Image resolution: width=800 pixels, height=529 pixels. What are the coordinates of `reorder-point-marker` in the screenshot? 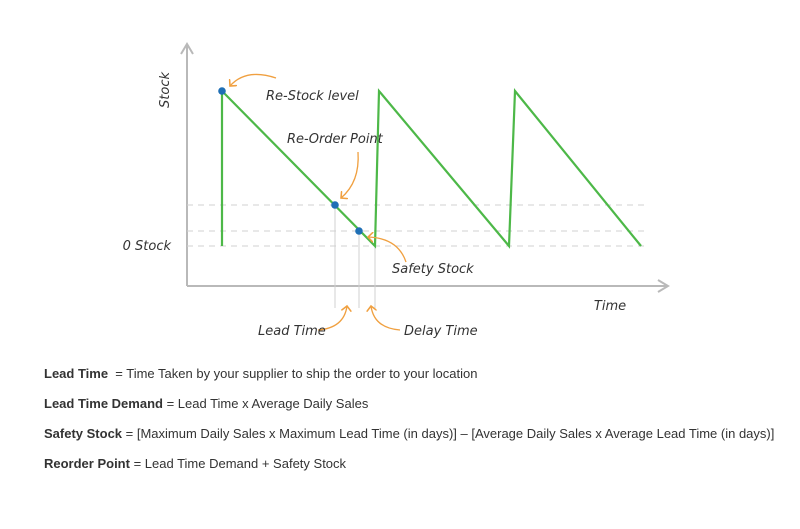 It's located at (335, 205).